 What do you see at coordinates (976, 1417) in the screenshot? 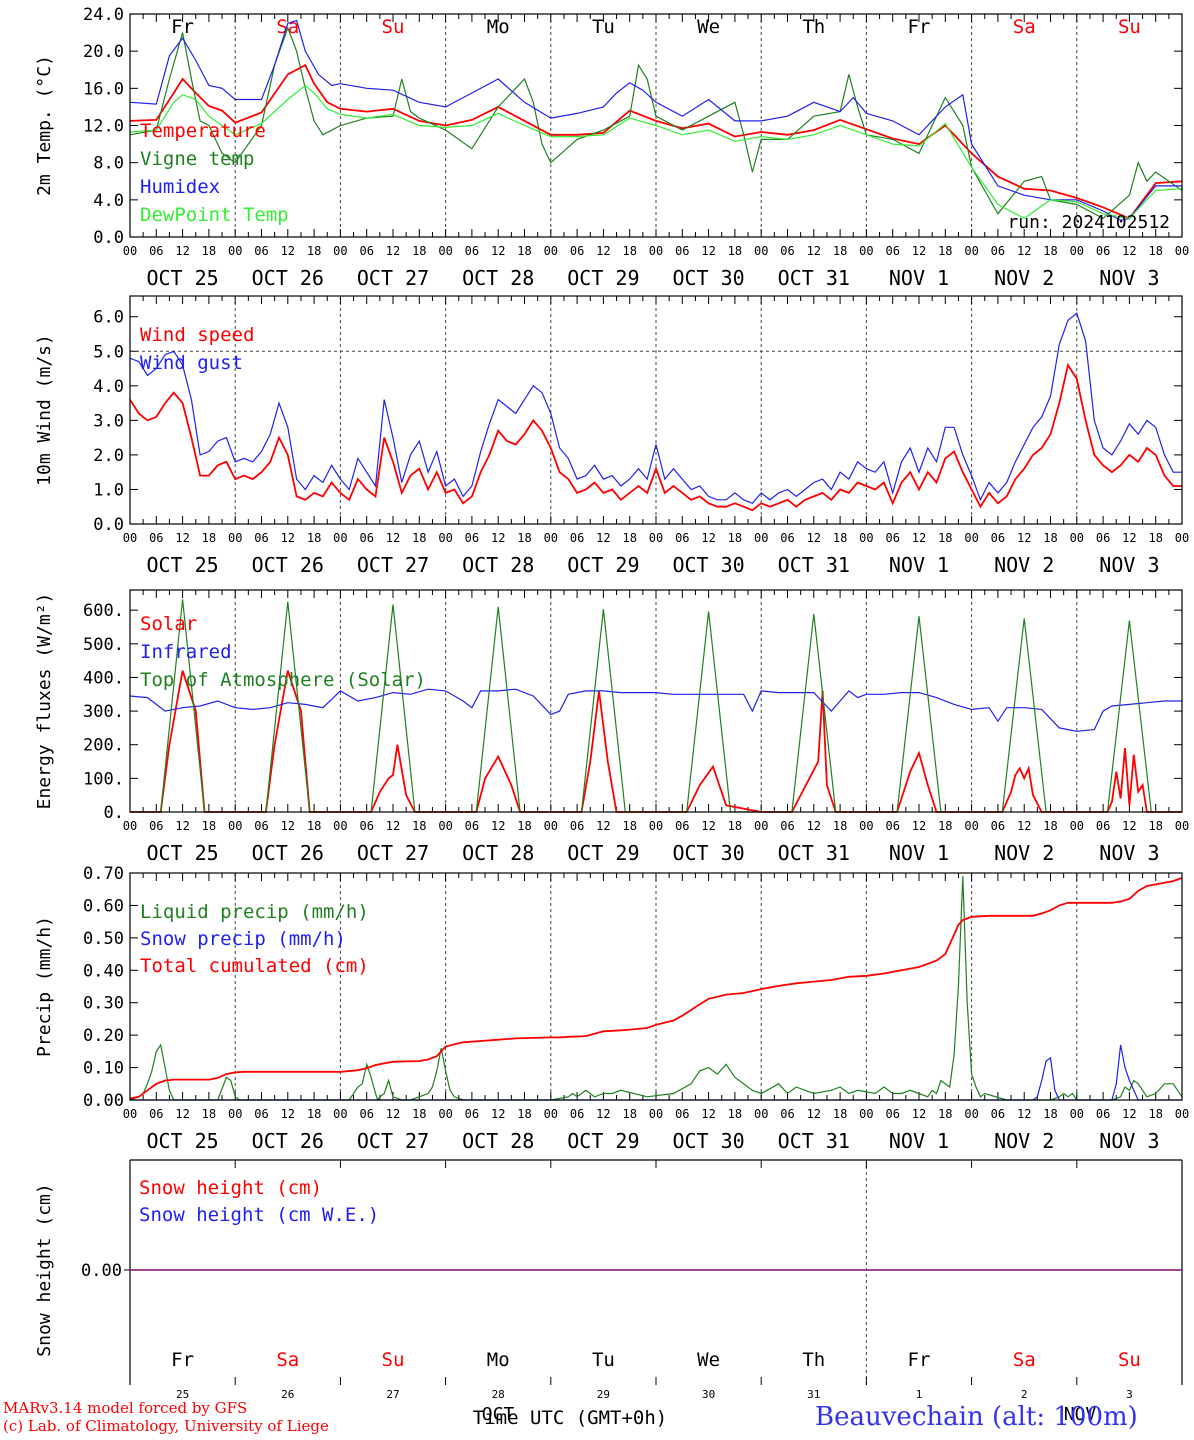
I see `station-label: Beauvechain (alt: 100m)` at bounding box center [976, 1417].